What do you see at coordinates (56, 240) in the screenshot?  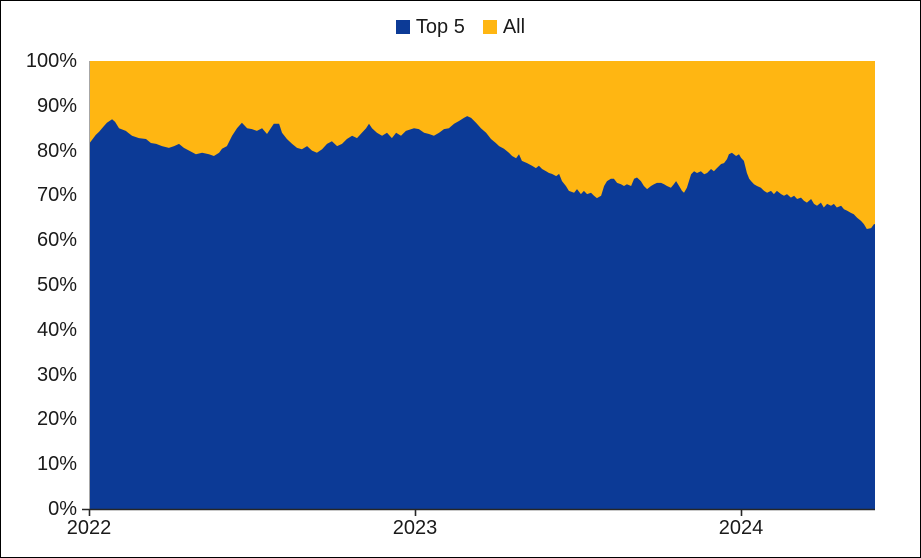 I see `y-tick-label: 60%` at bounding box center [56, 240].